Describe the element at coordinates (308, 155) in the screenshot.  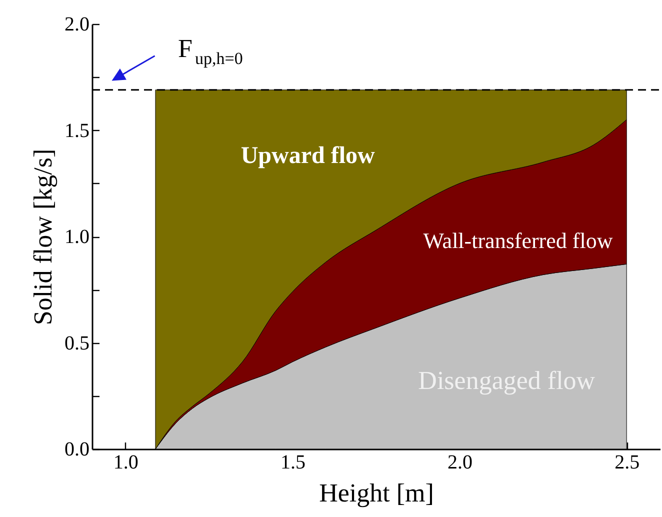
I see `series-label: Upward flow` at that location.